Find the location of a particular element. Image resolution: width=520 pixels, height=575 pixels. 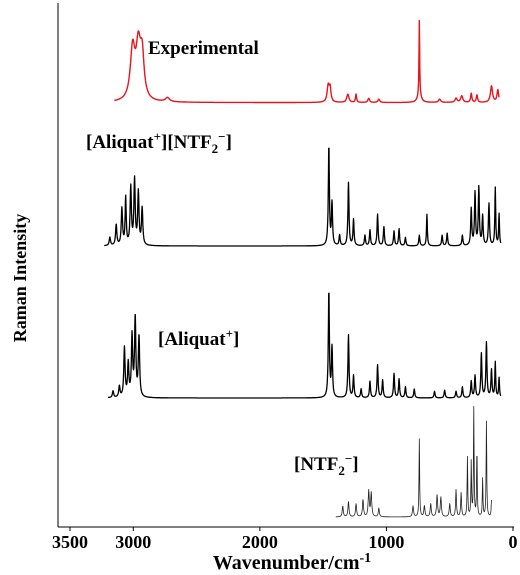

series-label-part: [NTF is located at coordinates (316, 464).